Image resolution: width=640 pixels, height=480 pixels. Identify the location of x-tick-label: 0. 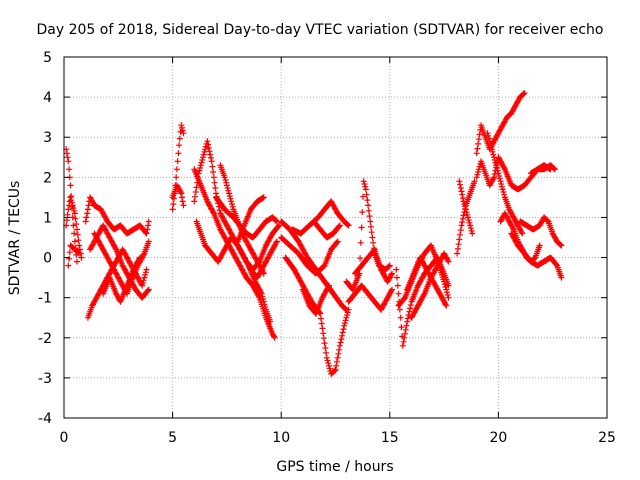
(64, 438).